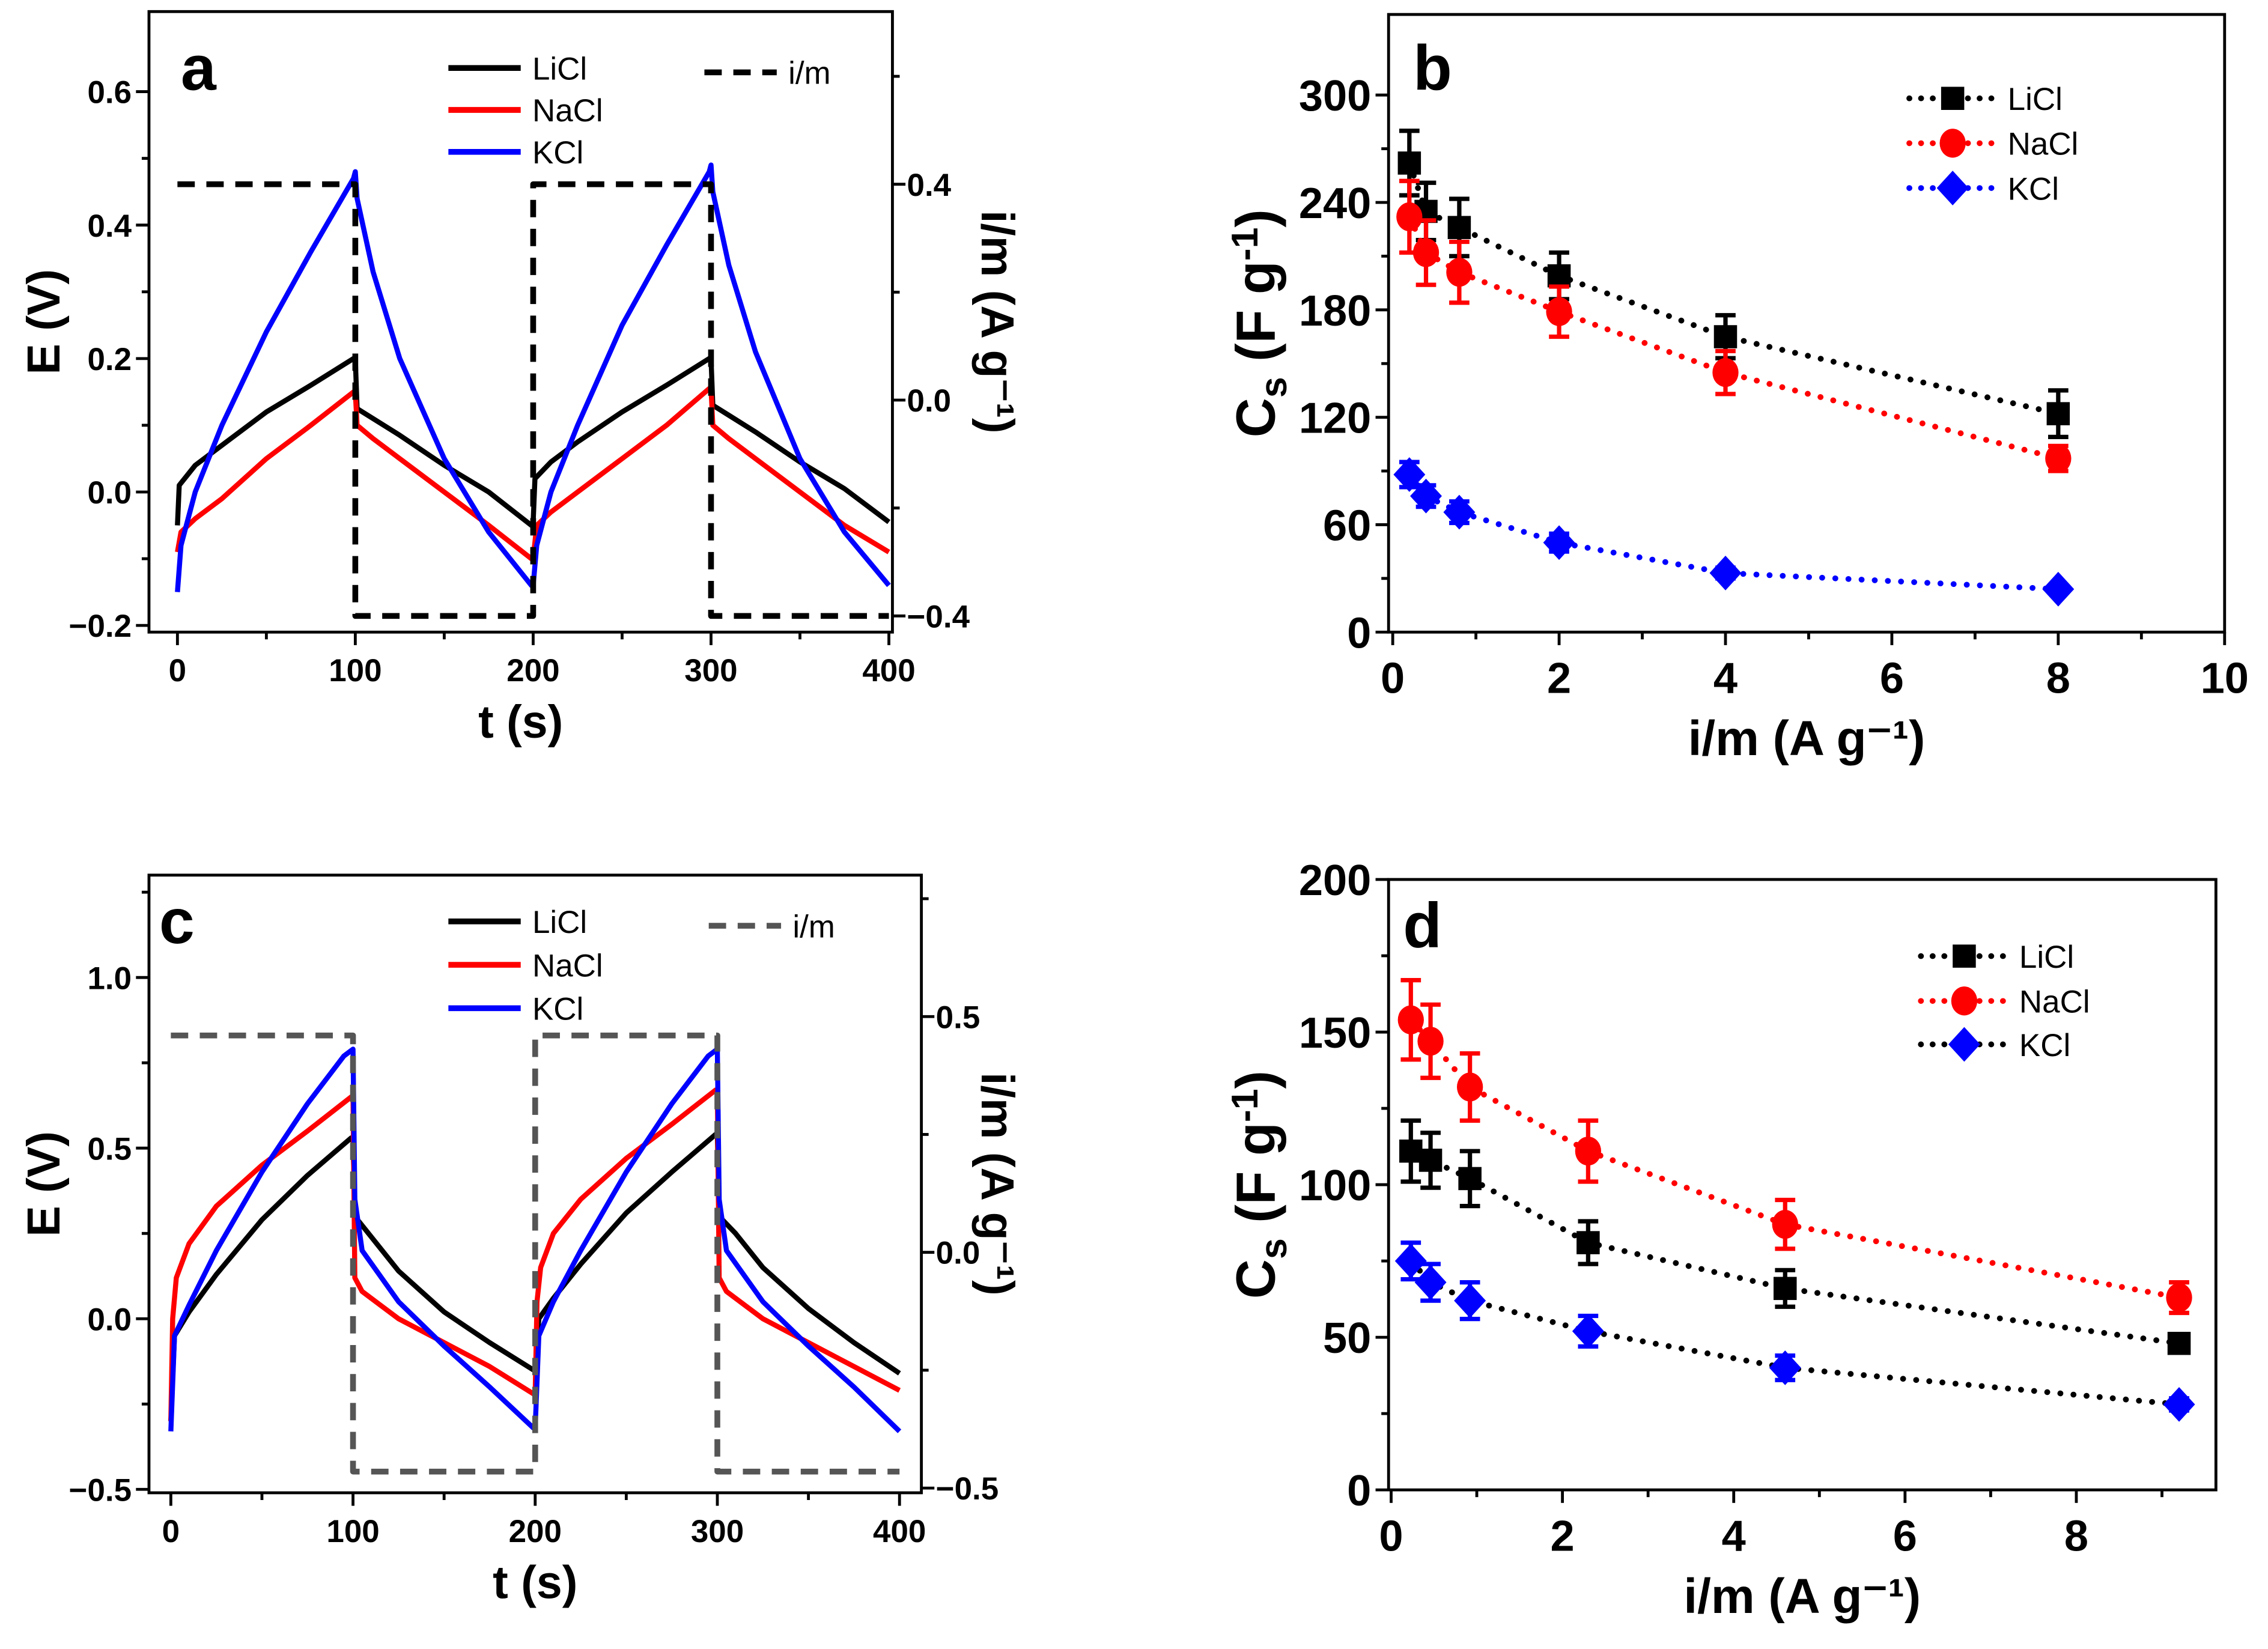 This screenshot has width=2268, height=1649. What do you see at coordinates (1256, 1180) in the screenshot?
I see `y-axis-label-part: (F g` at bounding box center [1256, 1180].